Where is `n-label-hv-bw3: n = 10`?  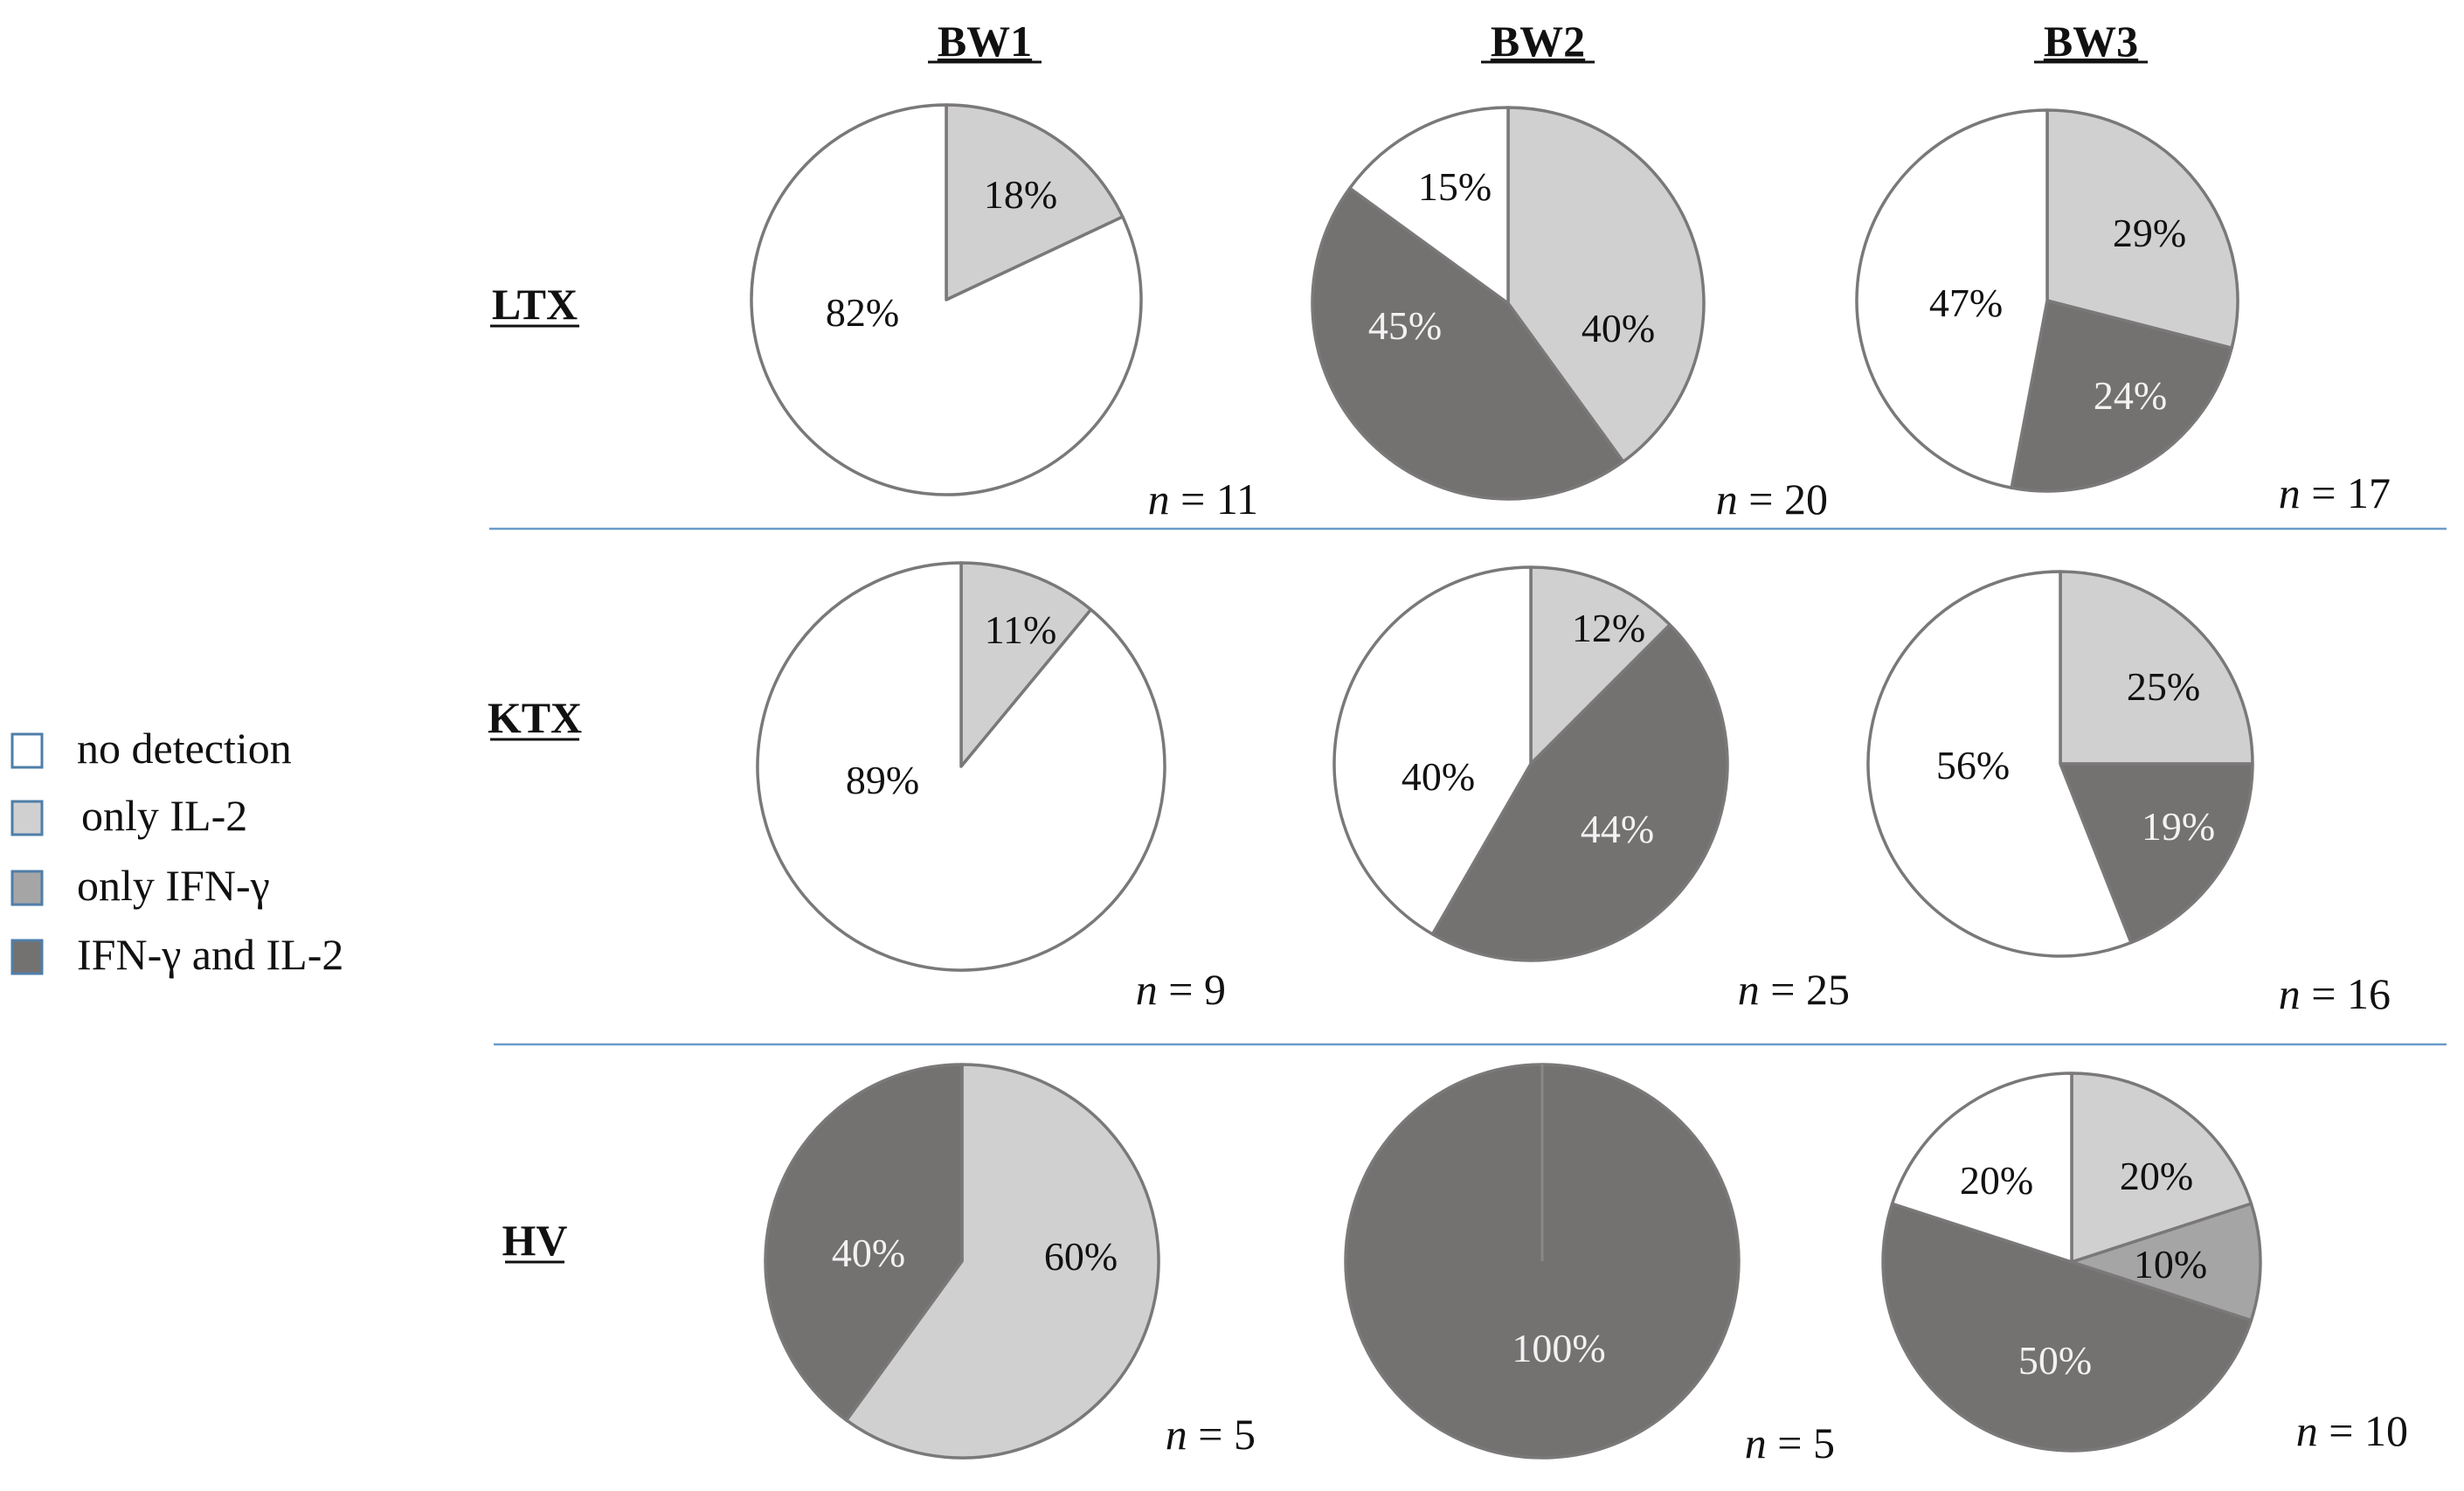 n-label-hv-bw3: n = 10 is located at coordinates (2352, 1430).